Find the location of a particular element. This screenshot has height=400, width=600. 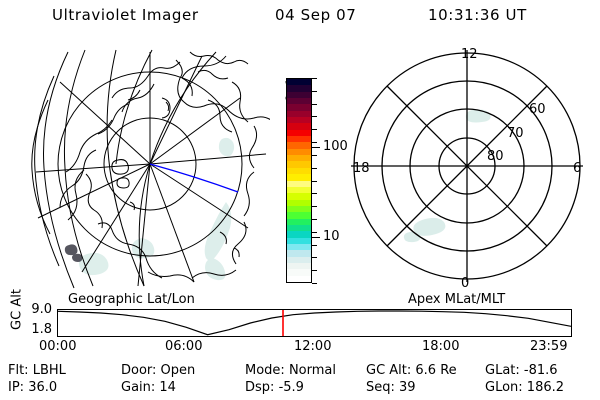

status-field: Gain: 14 is located at coordinates (148, 387).